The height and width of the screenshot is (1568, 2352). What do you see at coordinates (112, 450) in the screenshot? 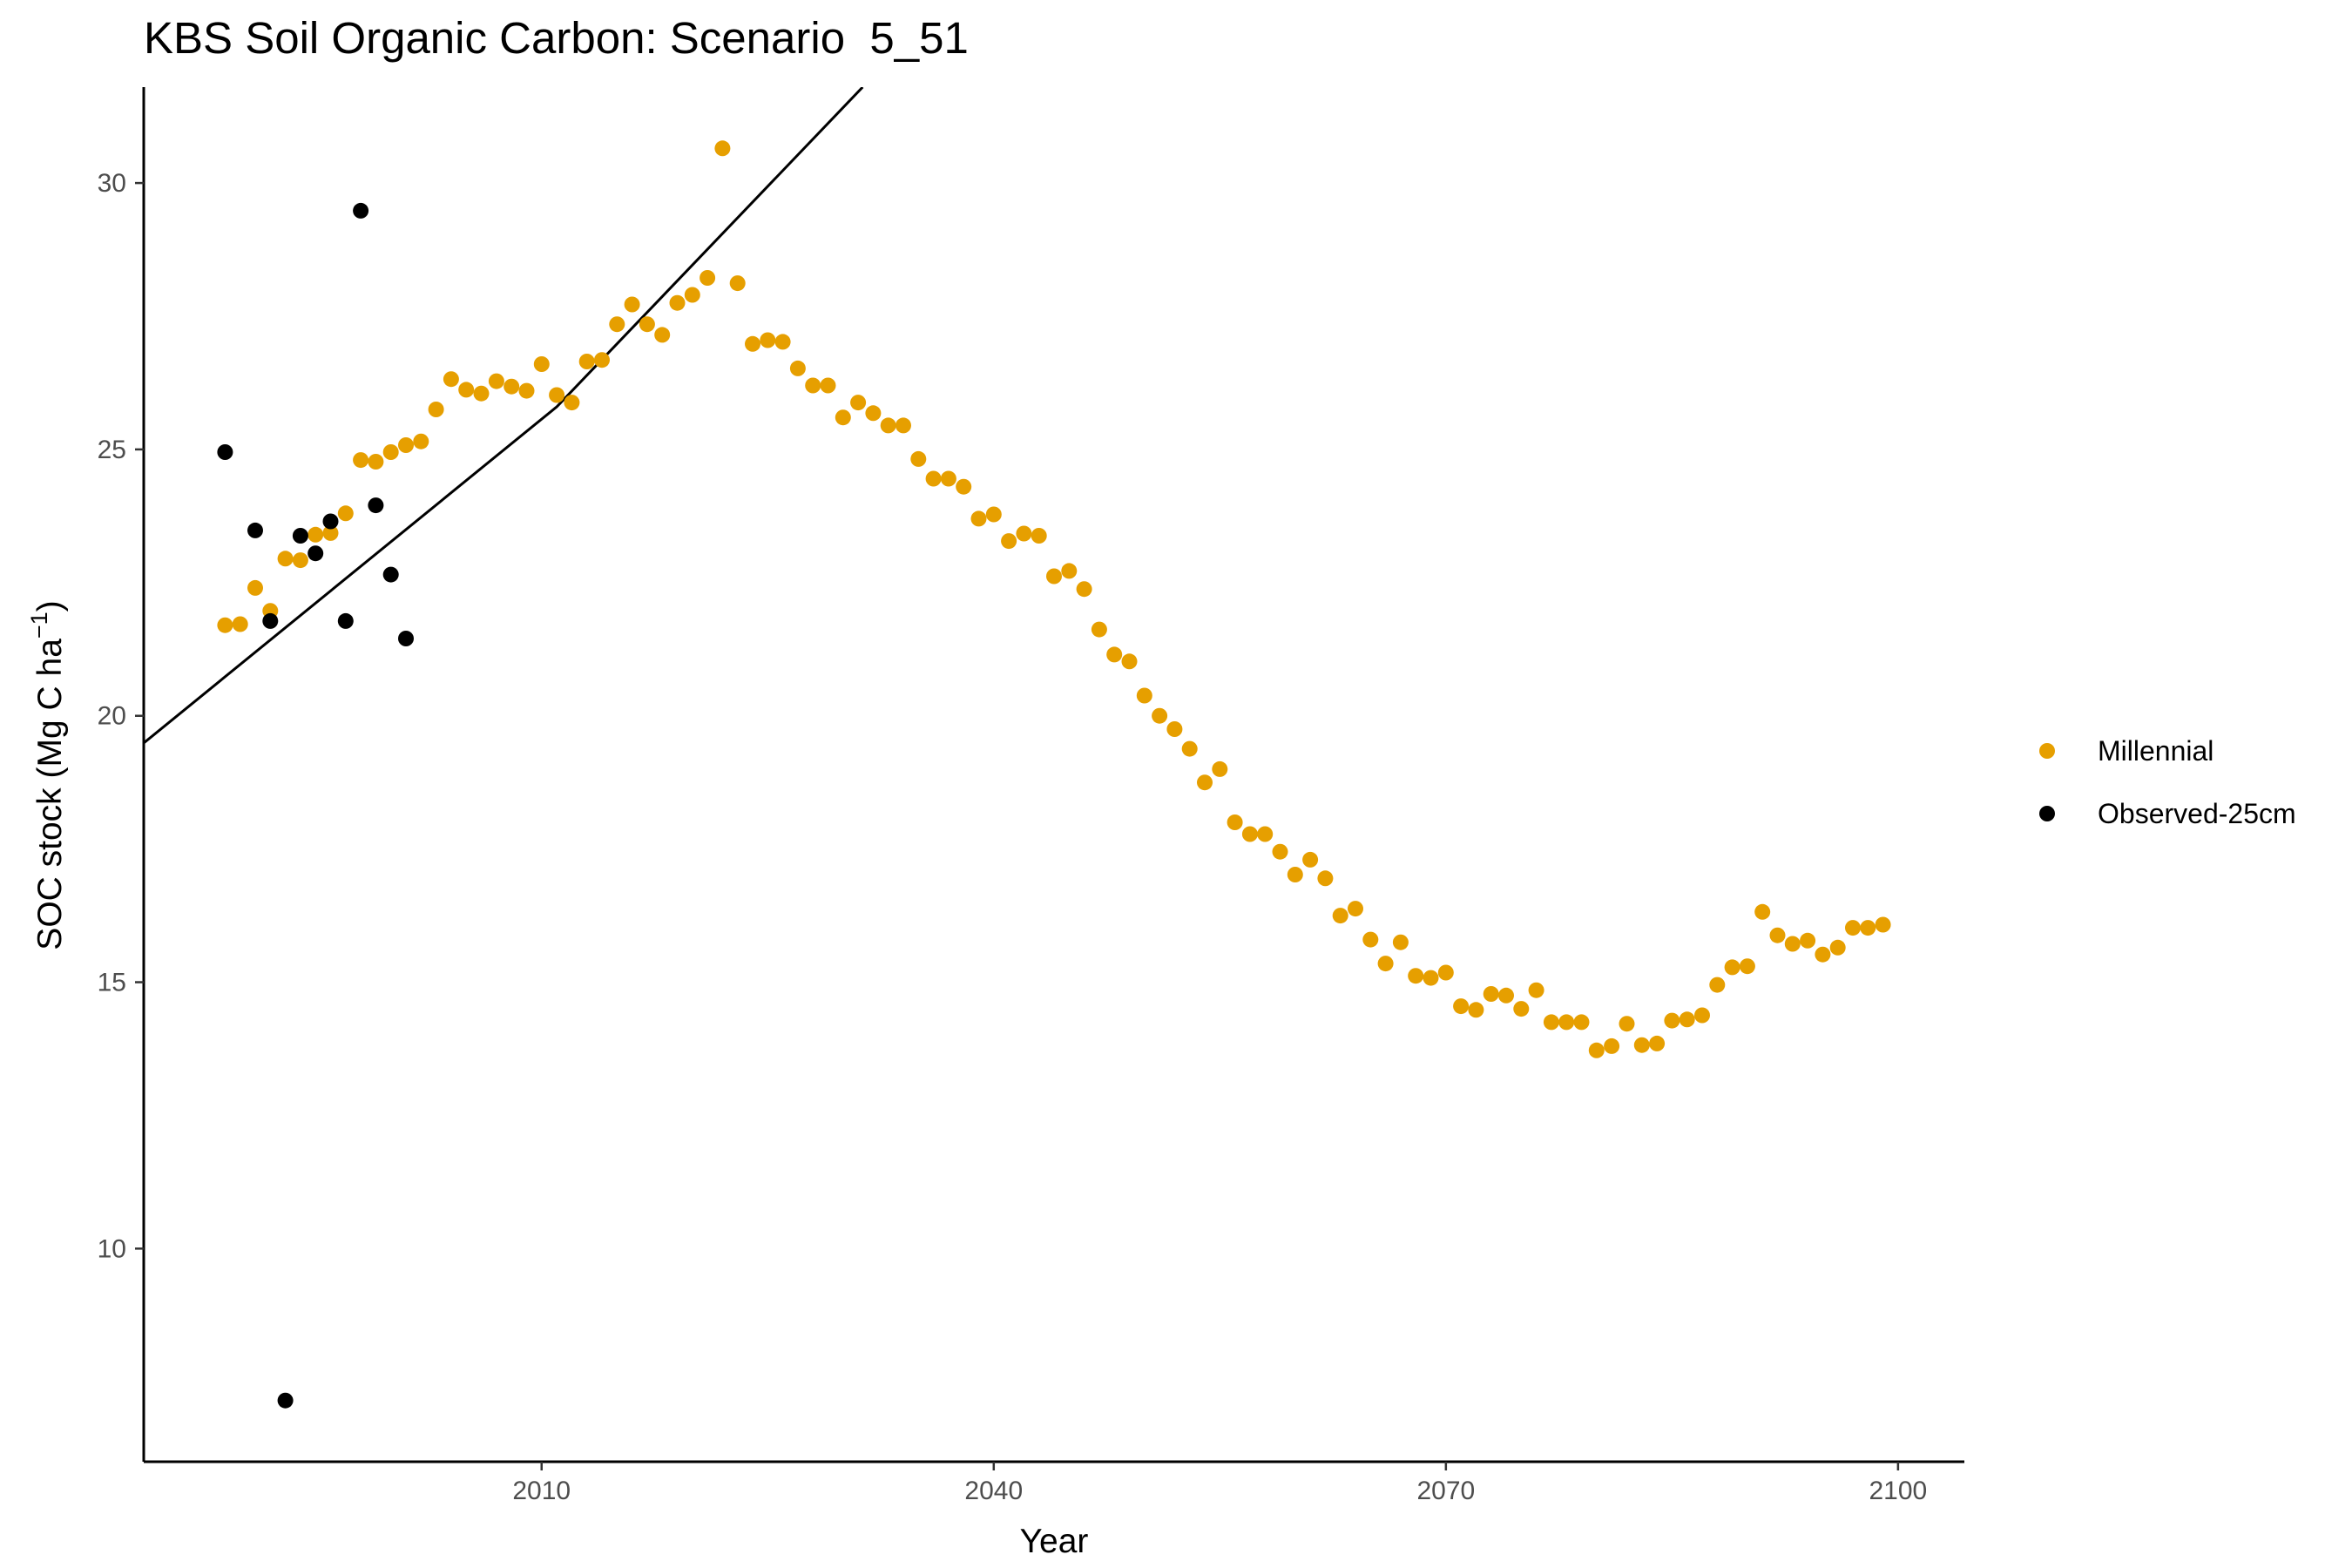
I see `y-tick-label: 25` at bounding box center [112, 450].